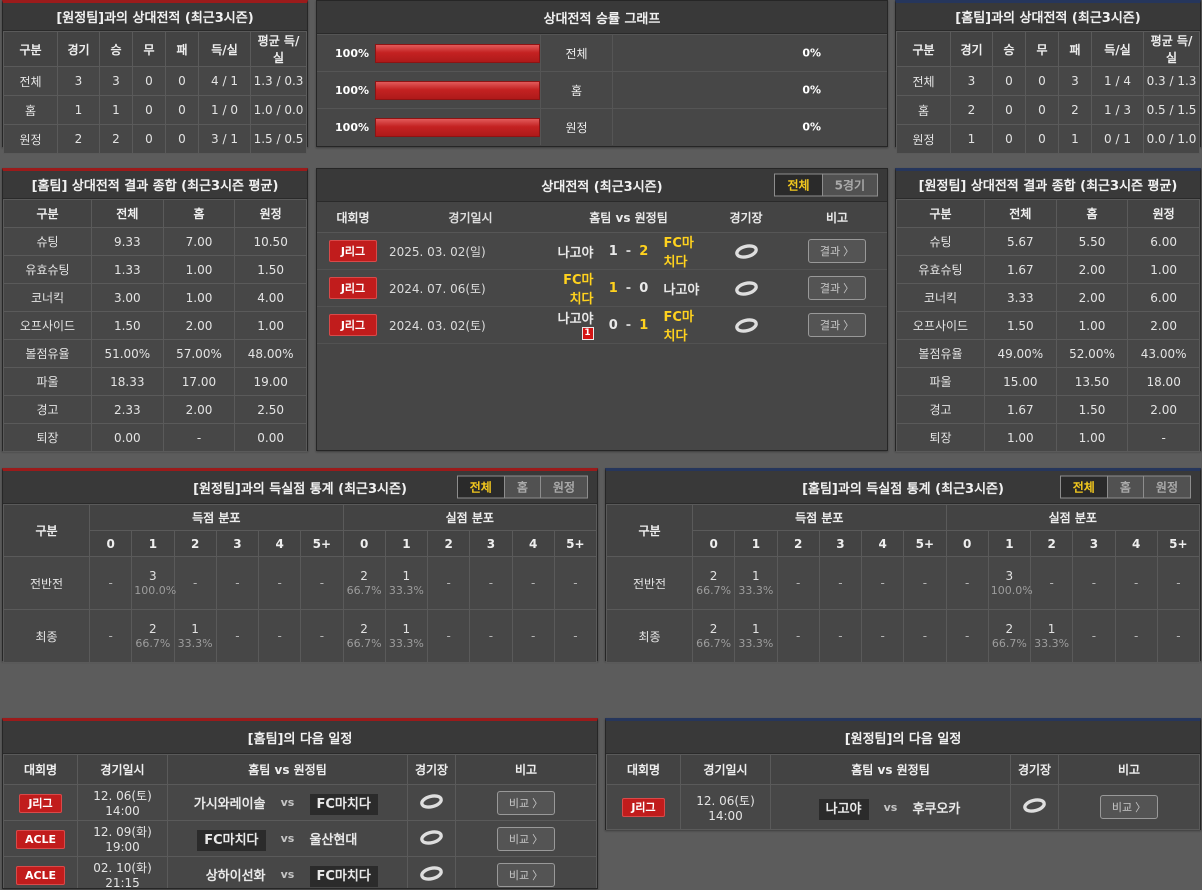 The image size is (1202, 890). I want to click on away-team: 울산현대, so click(333, 840).